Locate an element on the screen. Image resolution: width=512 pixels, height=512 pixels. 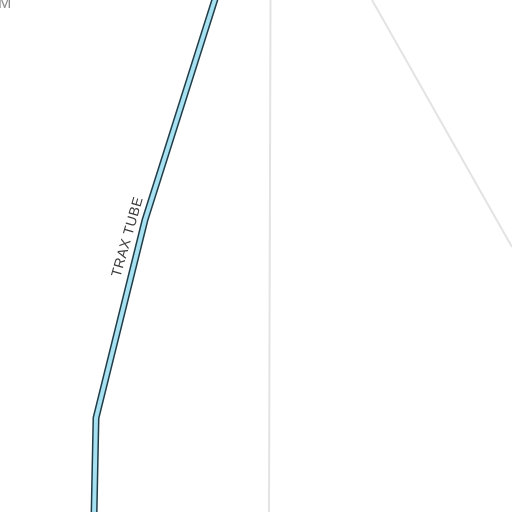
road-vertical is located at coordinates (270, 256).